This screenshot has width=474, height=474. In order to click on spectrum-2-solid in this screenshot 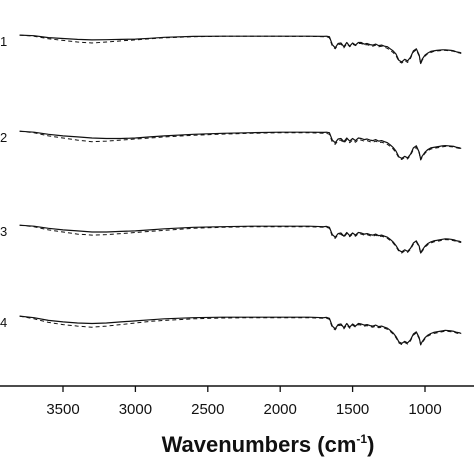, I will do `click(240, 145)`.